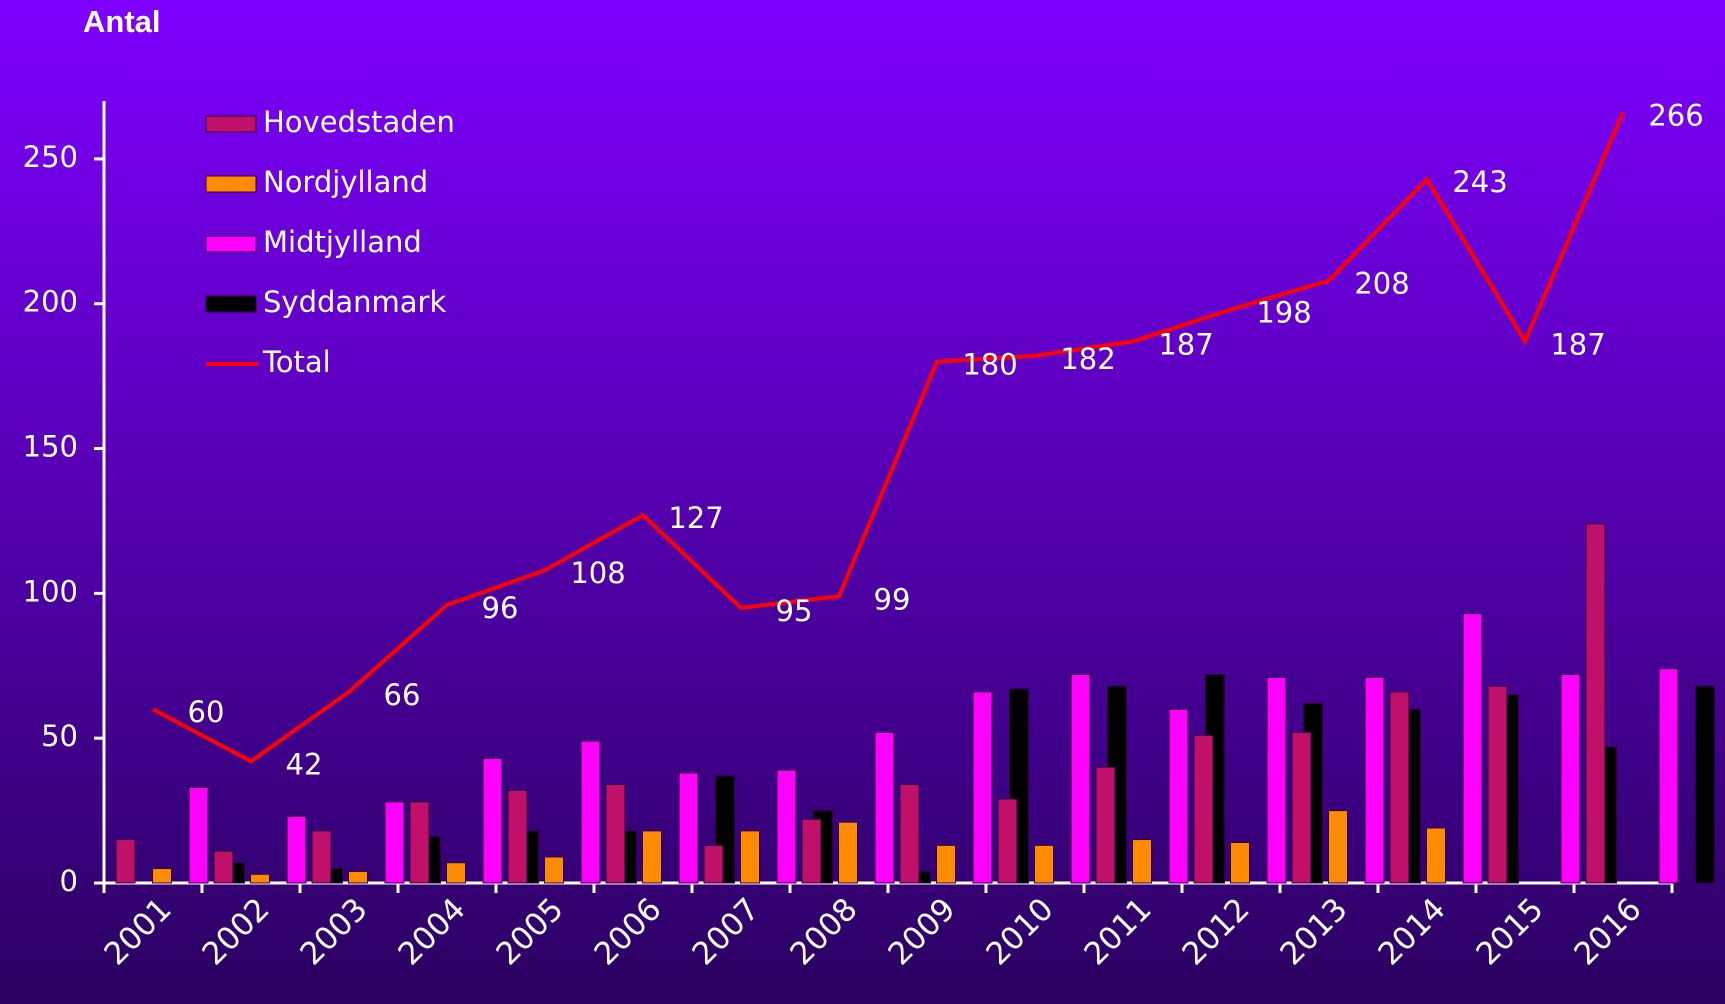 Image resolution: width=1725 pixels, height=1004 pixels. Describe the element at coordinates (50, 302) in the screenshot. I see `y-tick-label: 200` at that location.